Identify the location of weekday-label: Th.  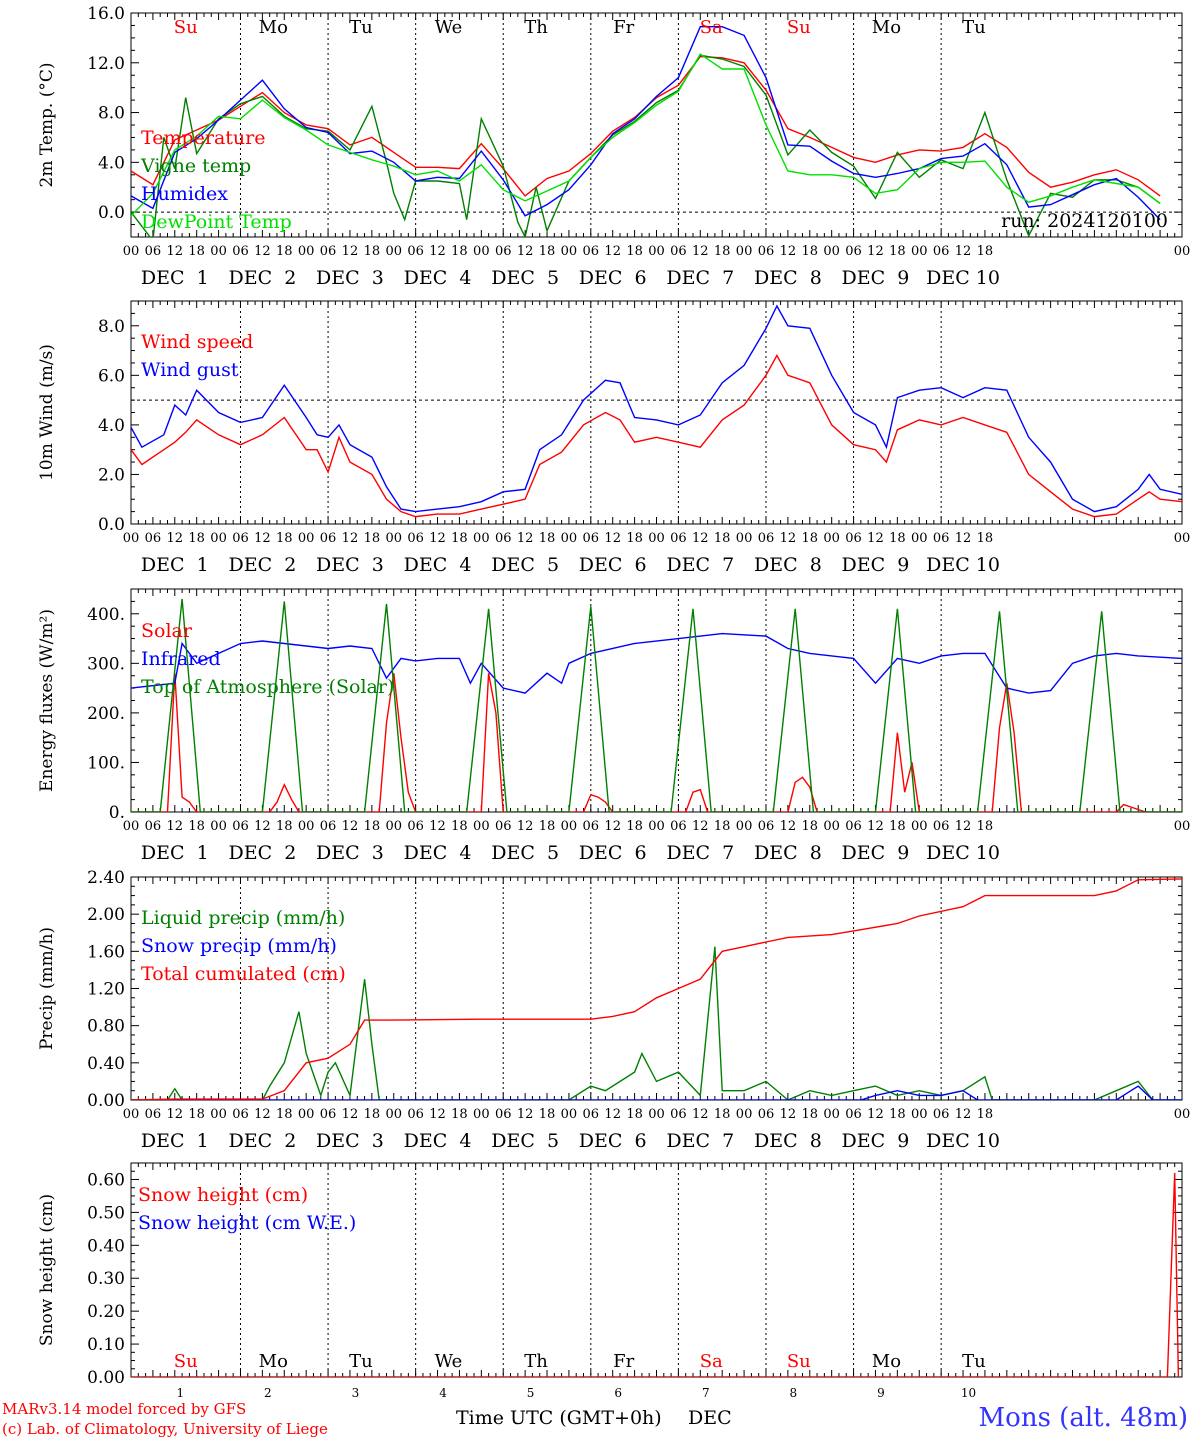
(536, 1361).